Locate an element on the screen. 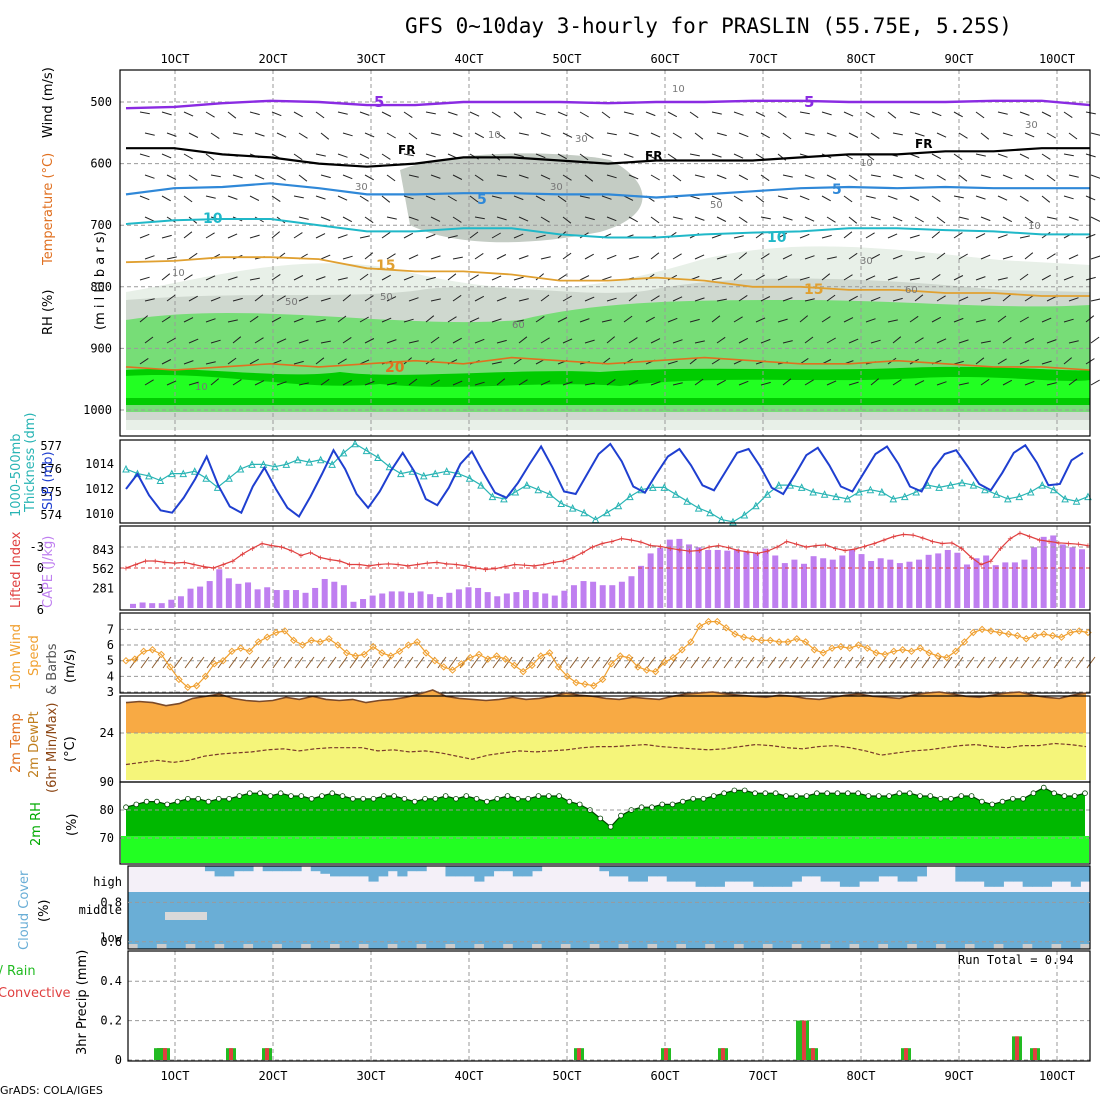  cloud-low-bar is located at coordinates (1027, 946).